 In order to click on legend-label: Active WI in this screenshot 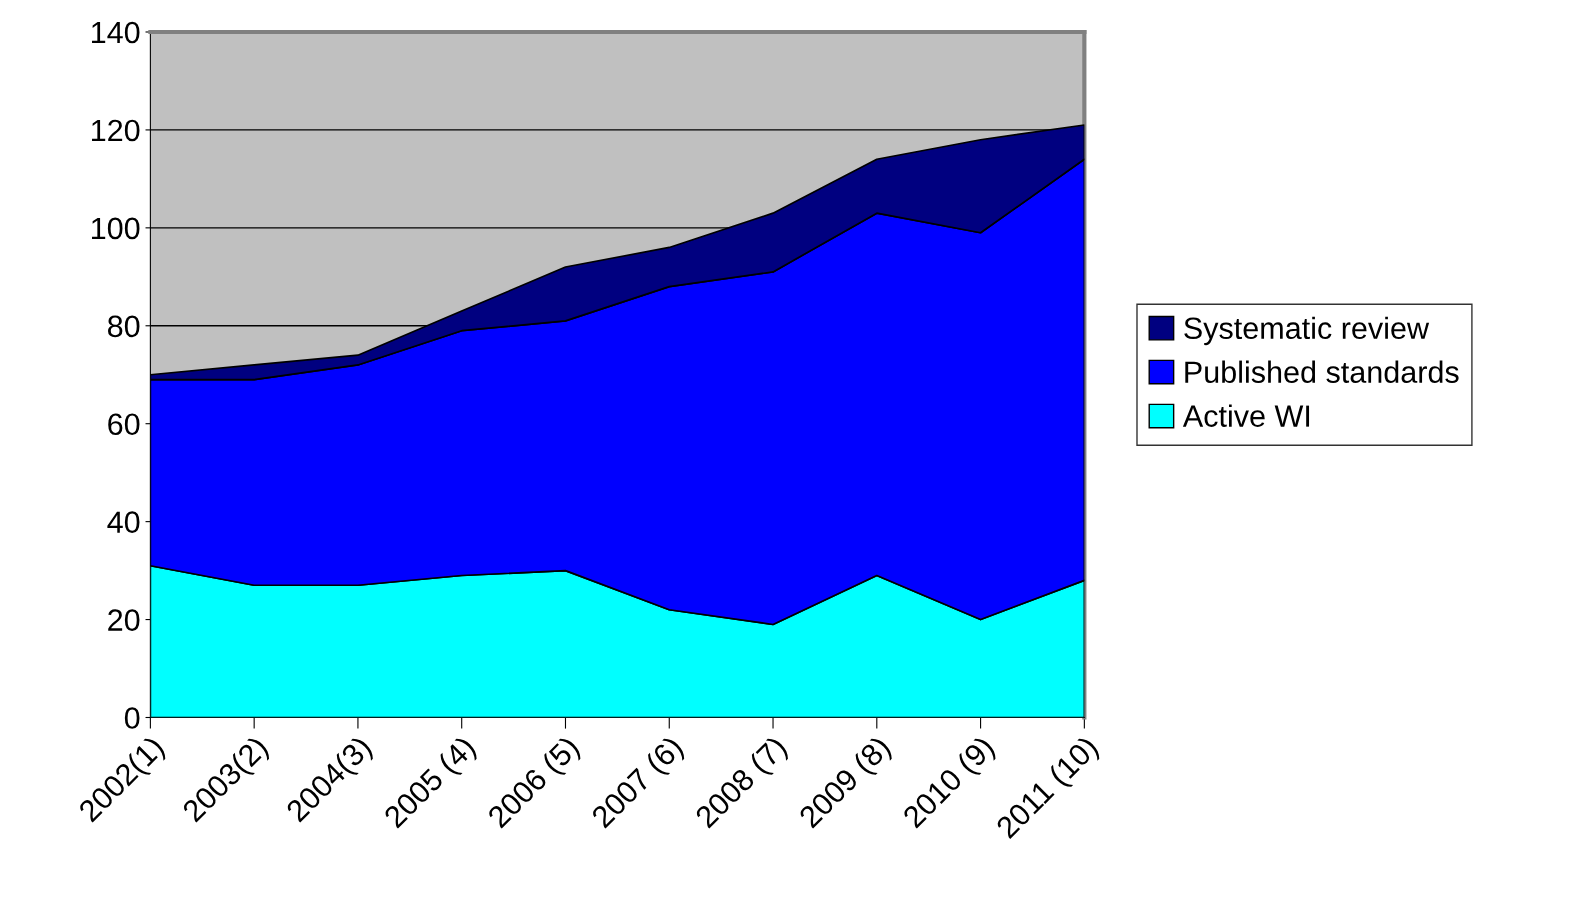, I will do `click(1246, 415)`.